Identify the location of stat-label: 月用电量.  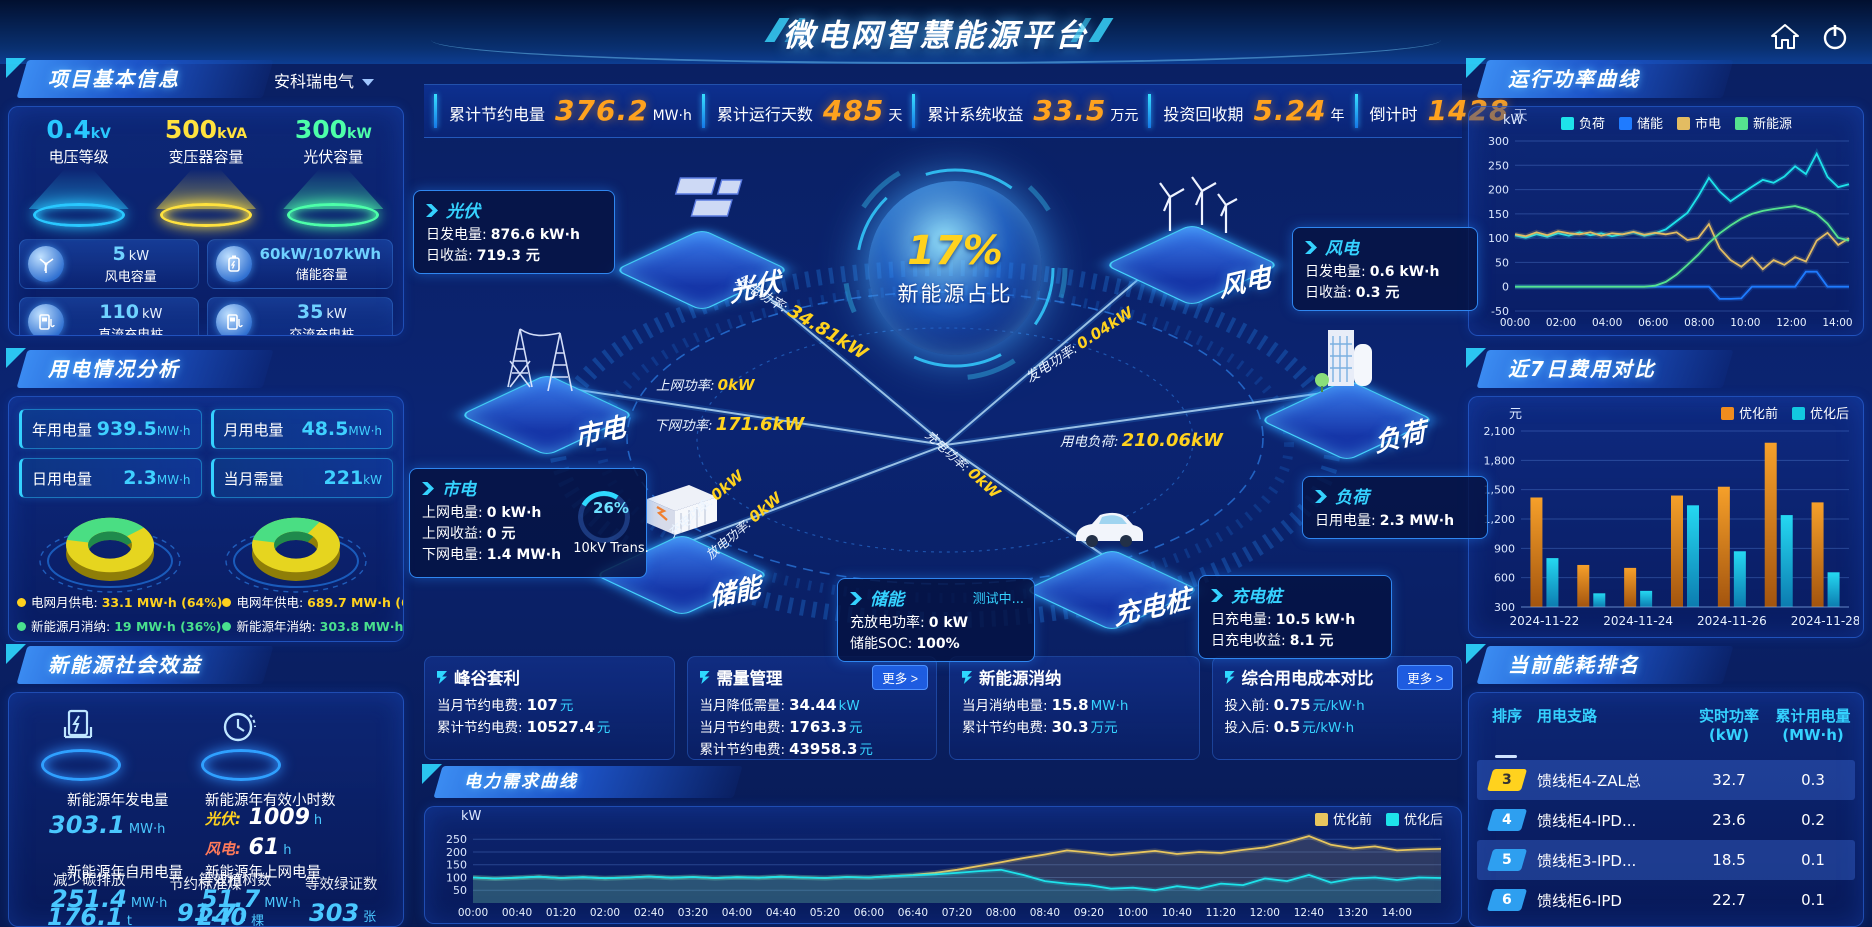
(253, 429).